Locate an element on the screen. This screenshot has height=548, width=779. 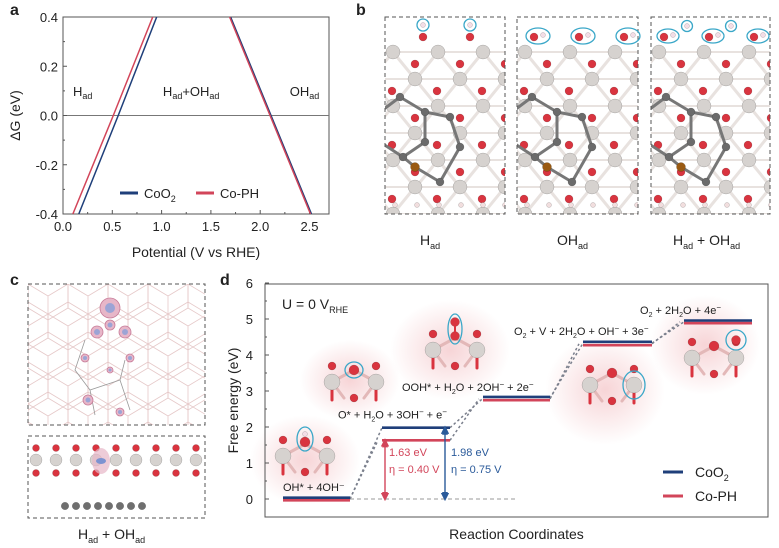
panel-c-letter: c is located at coordinates (14, 280).